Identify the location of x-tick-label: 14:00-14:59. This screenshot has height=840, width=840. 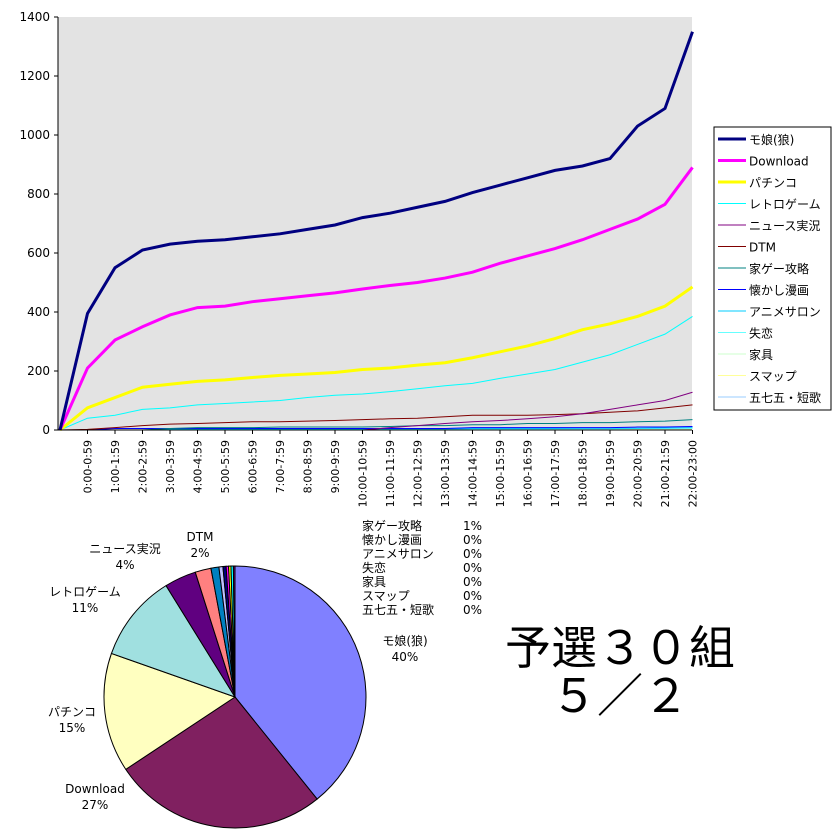
(473, 473).